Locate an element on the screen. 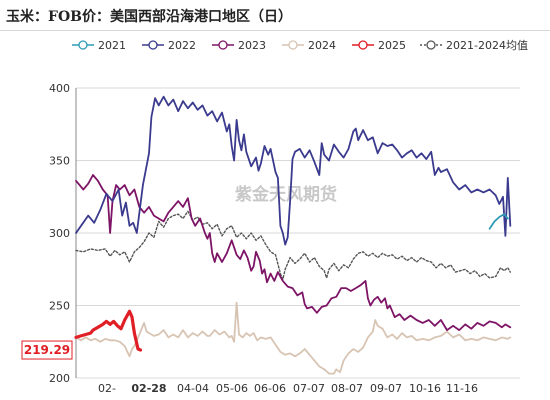 The height and width of the screenshot is (400, 550). y-tick-label: 300 is located at coordinates (59, 233).